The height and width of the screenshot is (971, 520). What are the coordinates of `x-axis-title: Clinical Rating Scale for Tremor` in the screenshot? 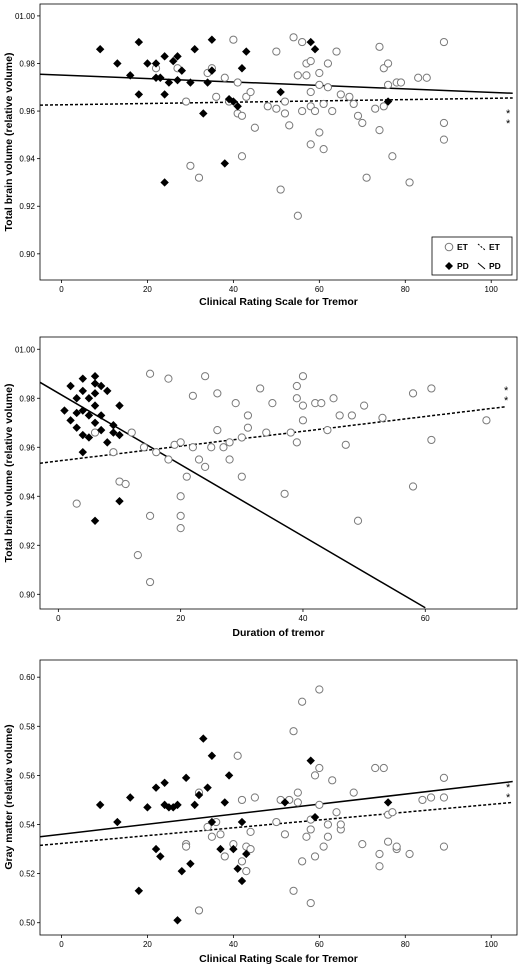 It's located at (278, 959).